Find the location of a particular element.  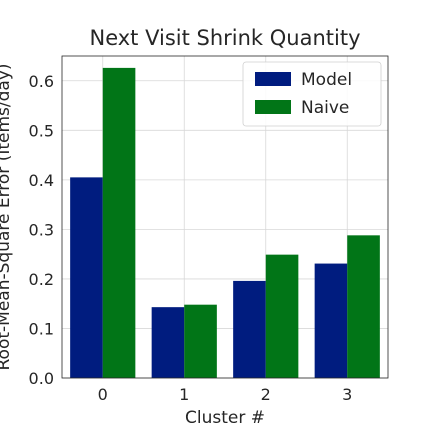

x-tick-label: 0 is located at coordinates (103, 394).